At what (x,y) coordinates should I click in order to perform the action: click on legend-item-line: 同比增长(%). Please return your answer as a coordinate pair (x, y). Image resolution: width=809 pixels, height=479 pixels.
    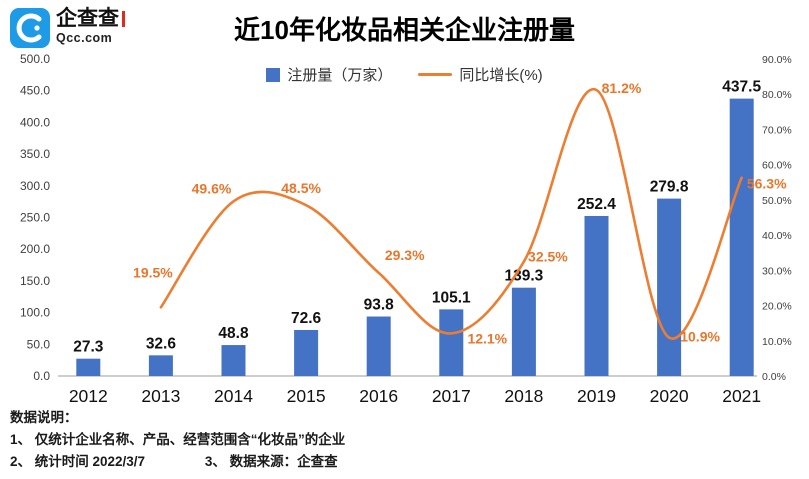
    Looking at the image, I should click on (480, 74).